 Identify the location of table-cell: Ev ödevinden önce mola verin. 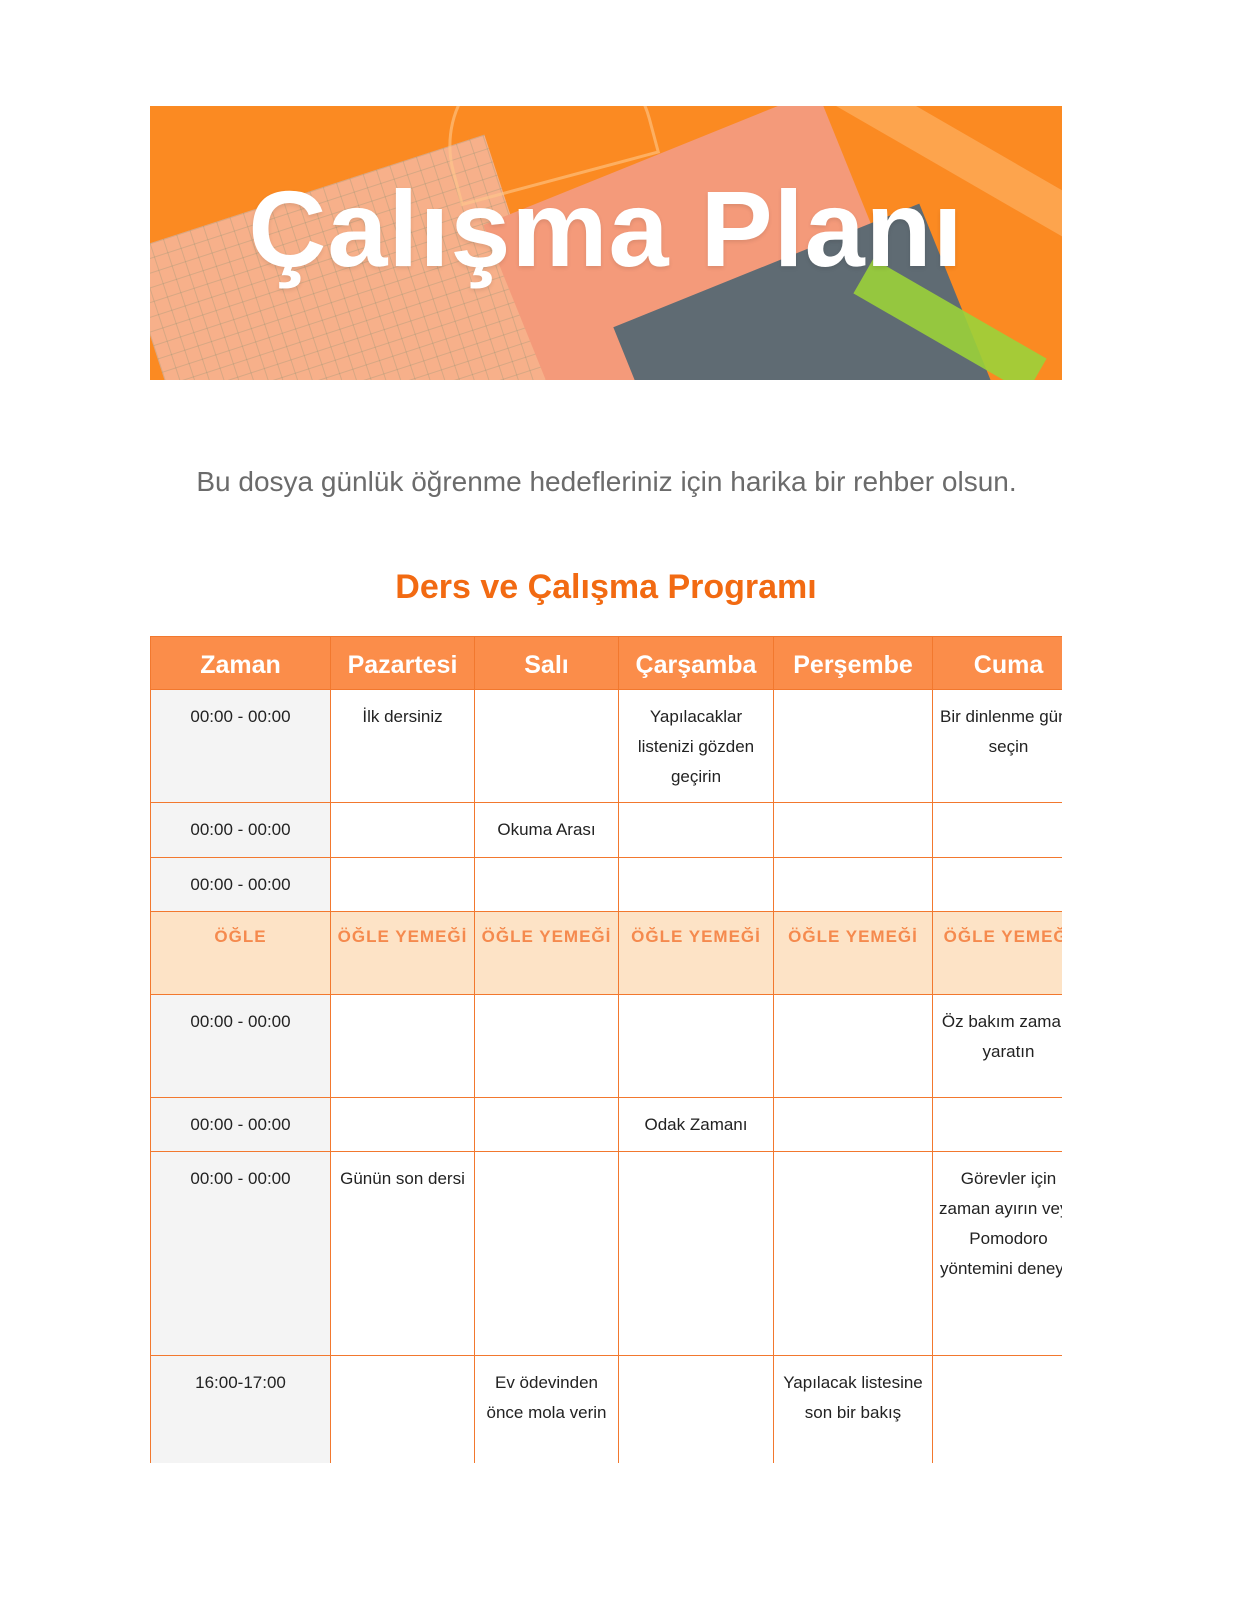
(546, 1409).